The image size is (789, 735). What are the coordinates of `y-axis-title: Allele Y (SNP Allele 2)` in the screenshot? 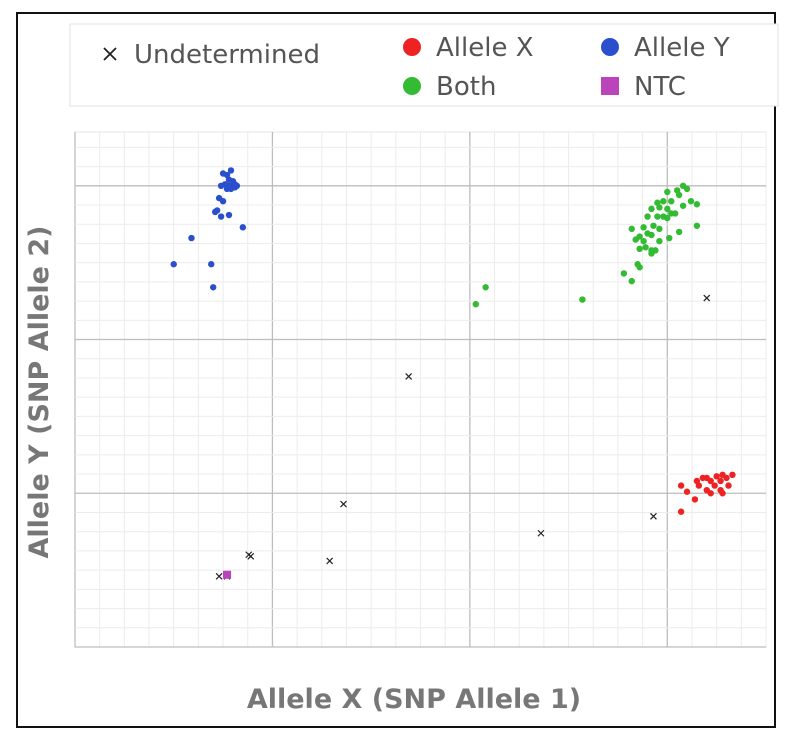 It's located at (39, 391).